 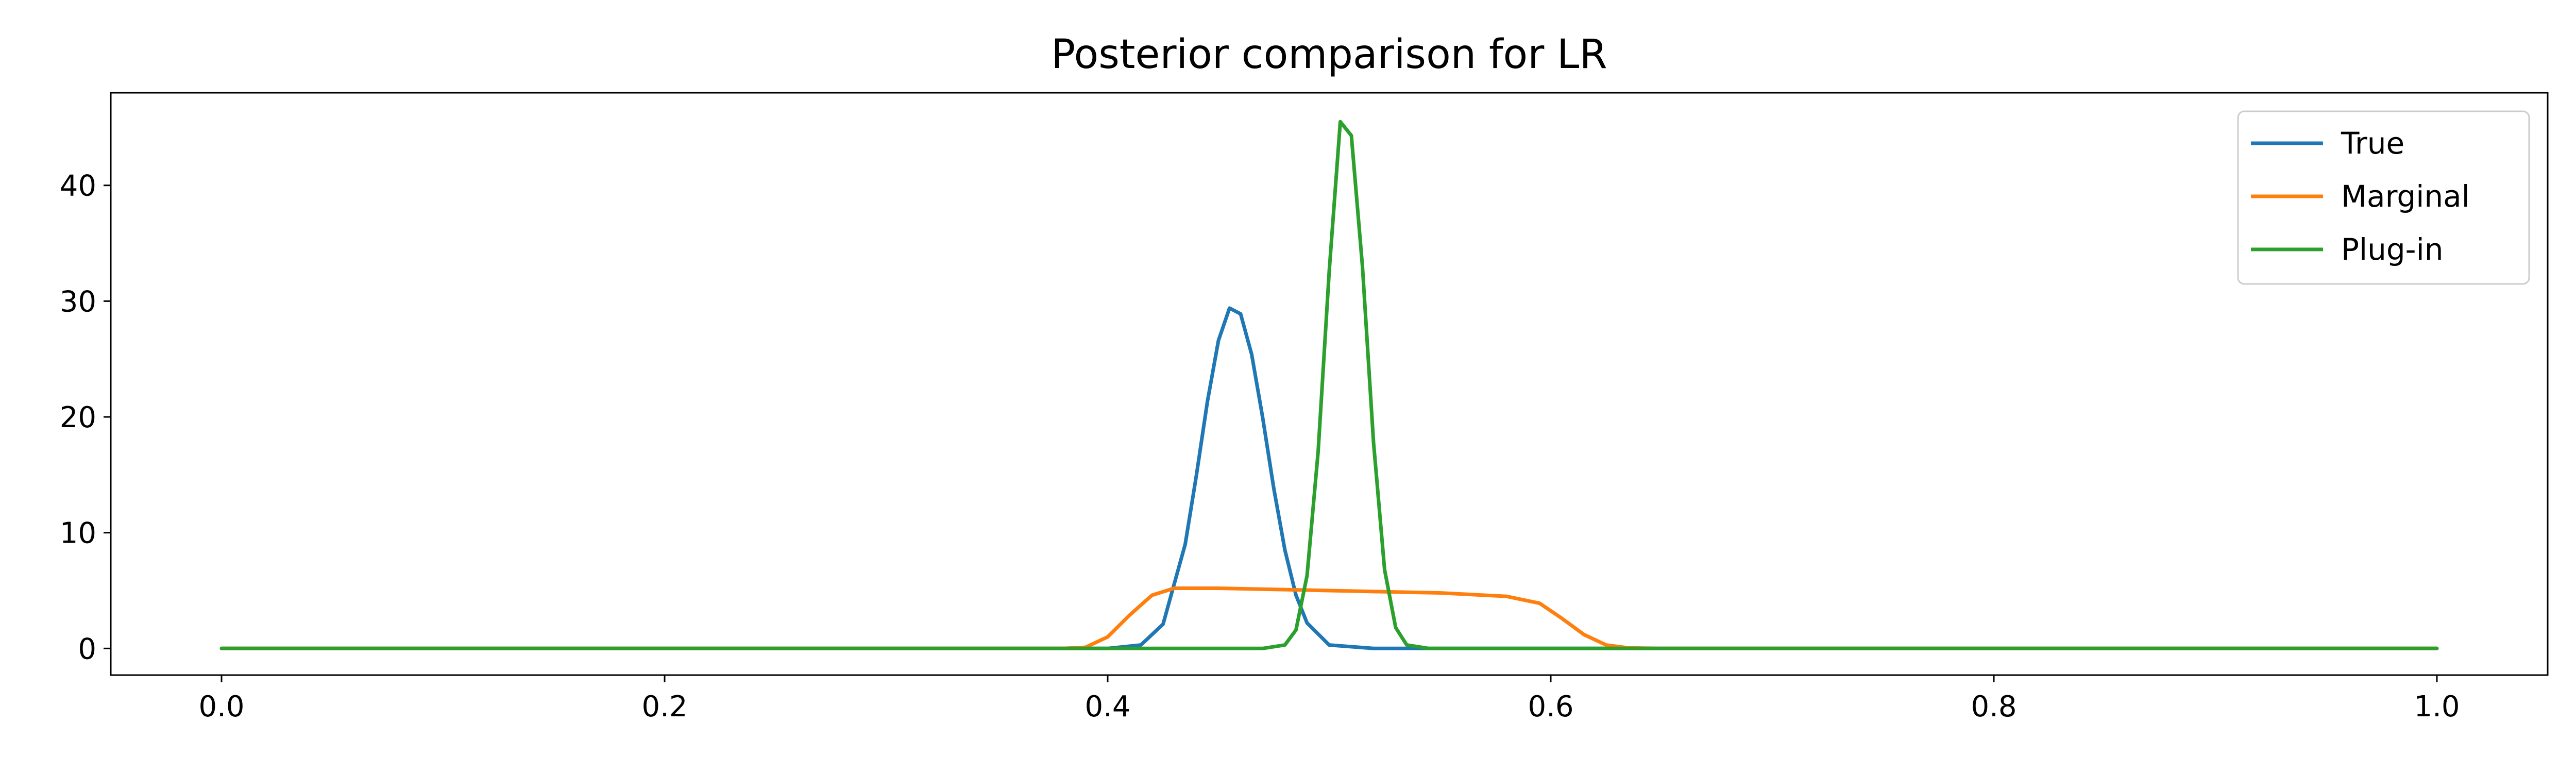 I want to click on x-tick-label: 0.6, so click(x=1550, y=707).